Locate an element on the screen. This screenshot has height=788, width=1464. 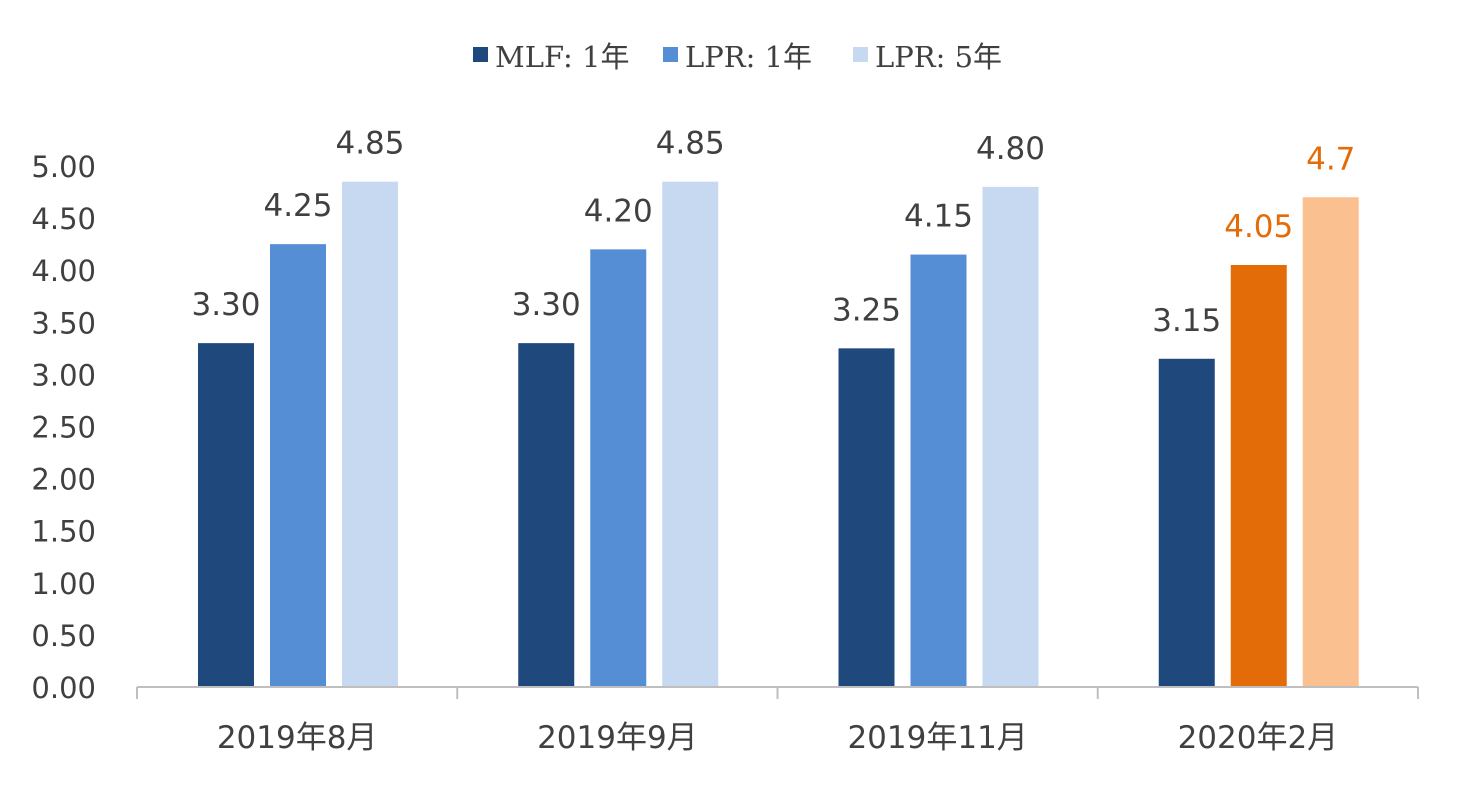
data-label: 3.15 is located at coordinates (1186, 321).